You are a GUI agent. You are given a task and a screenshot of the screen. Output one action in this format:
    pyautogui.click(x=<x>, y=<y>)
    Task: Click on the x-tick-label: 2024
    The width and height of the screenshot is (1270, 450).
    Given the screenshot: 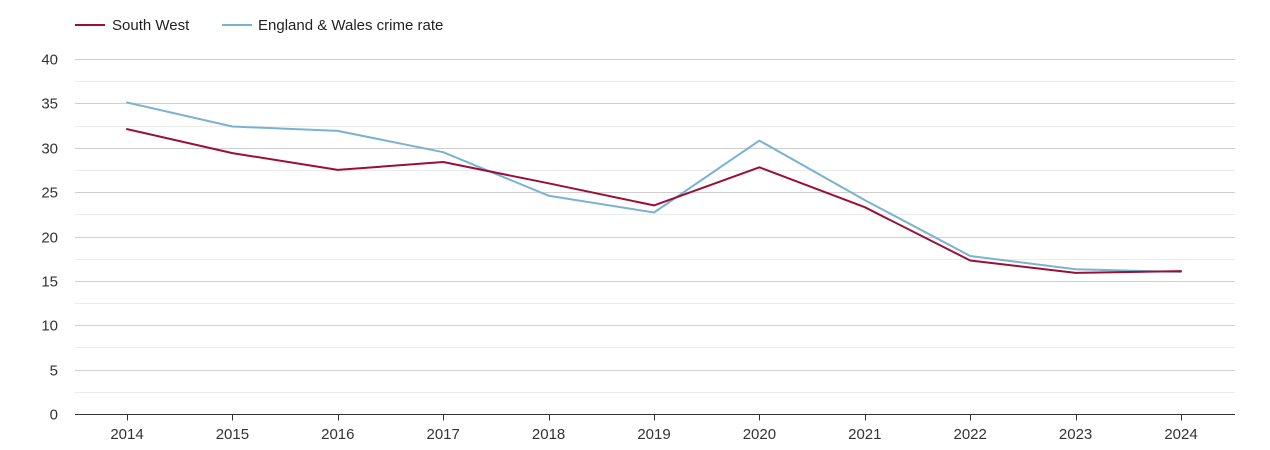 What is the action you would take?
    pyautogui.click(x=1180, y=434)
    